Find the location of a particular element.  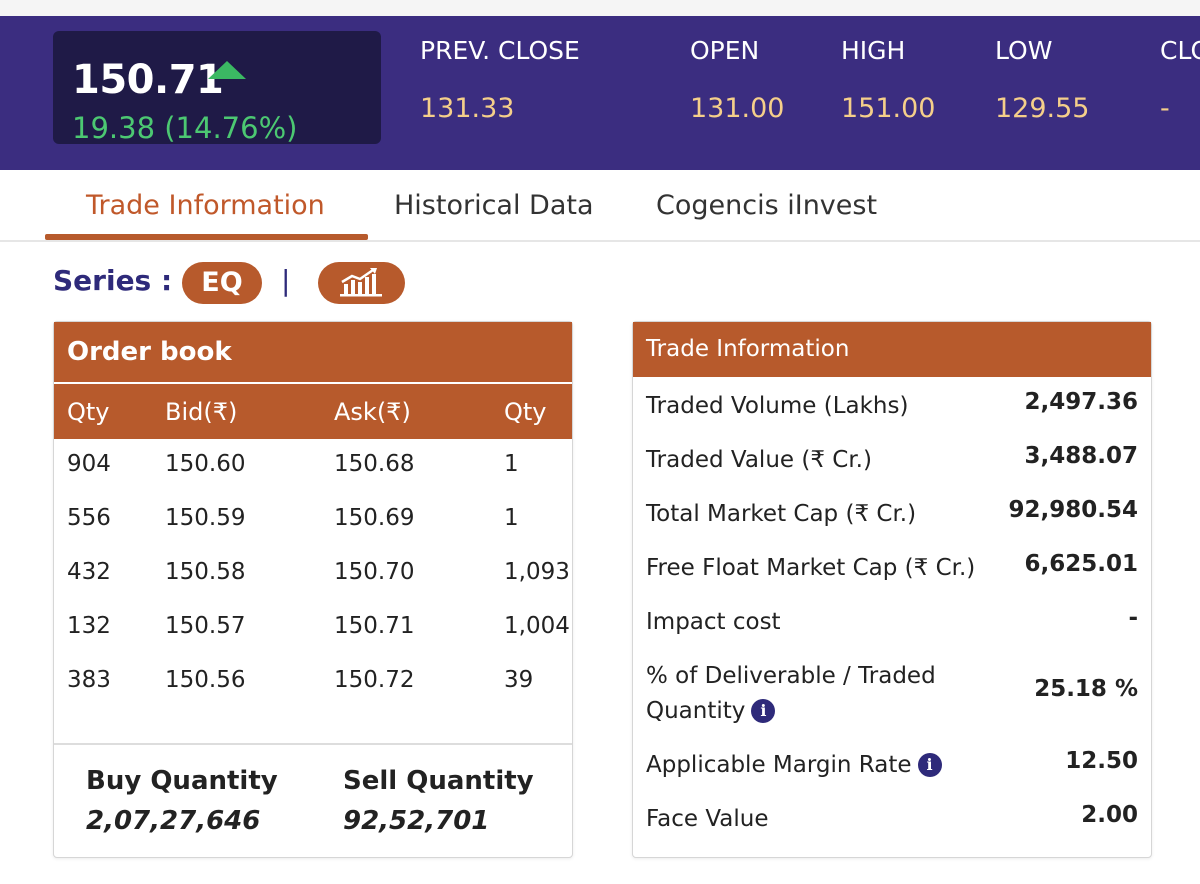

trade-information-title: Trade Information is located at coordinates (892, 349).